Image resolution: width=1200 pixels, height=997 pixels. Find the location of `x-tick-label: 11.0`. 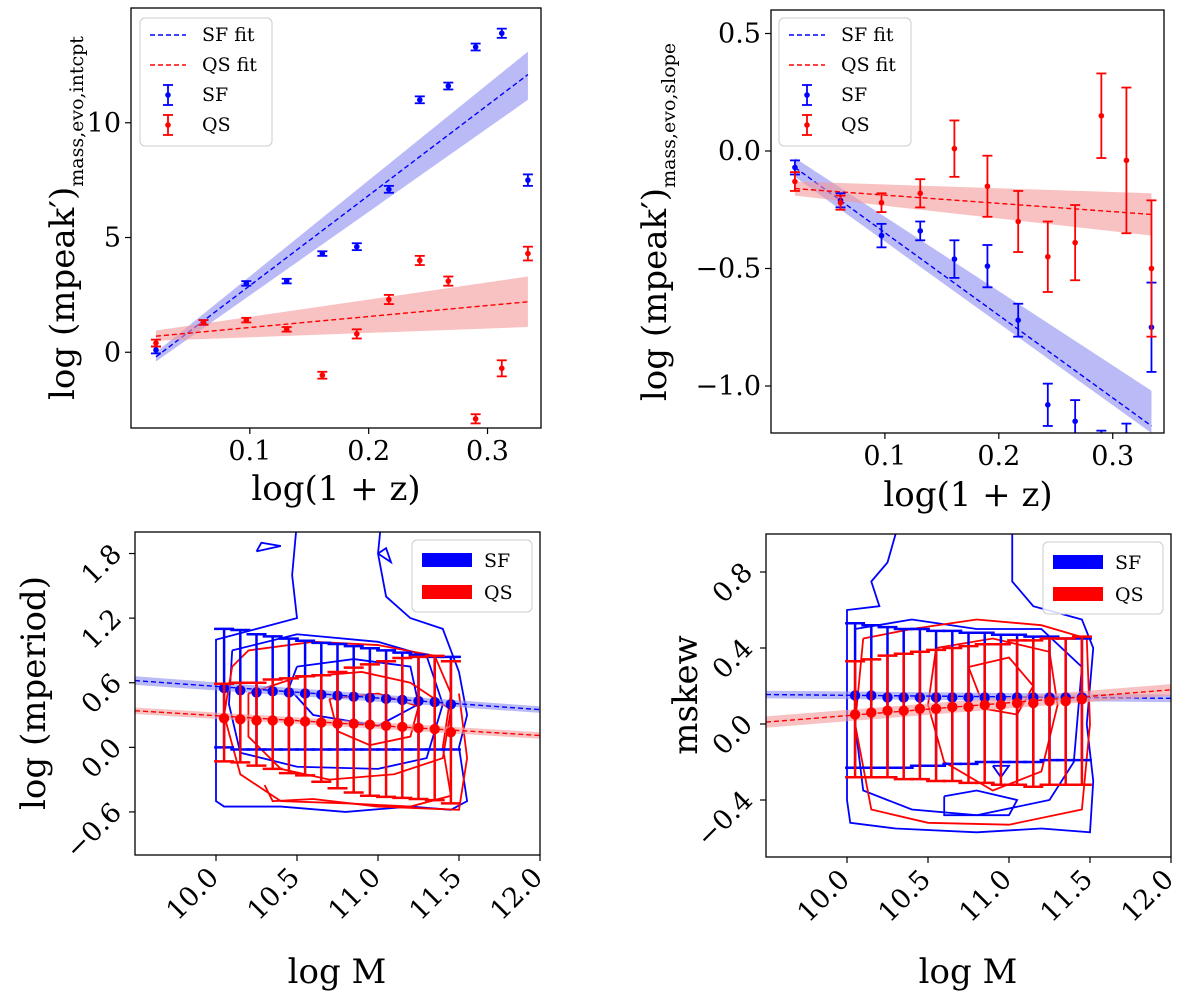

x-tick-label: 11.0 is located at coordinates (355, 894).